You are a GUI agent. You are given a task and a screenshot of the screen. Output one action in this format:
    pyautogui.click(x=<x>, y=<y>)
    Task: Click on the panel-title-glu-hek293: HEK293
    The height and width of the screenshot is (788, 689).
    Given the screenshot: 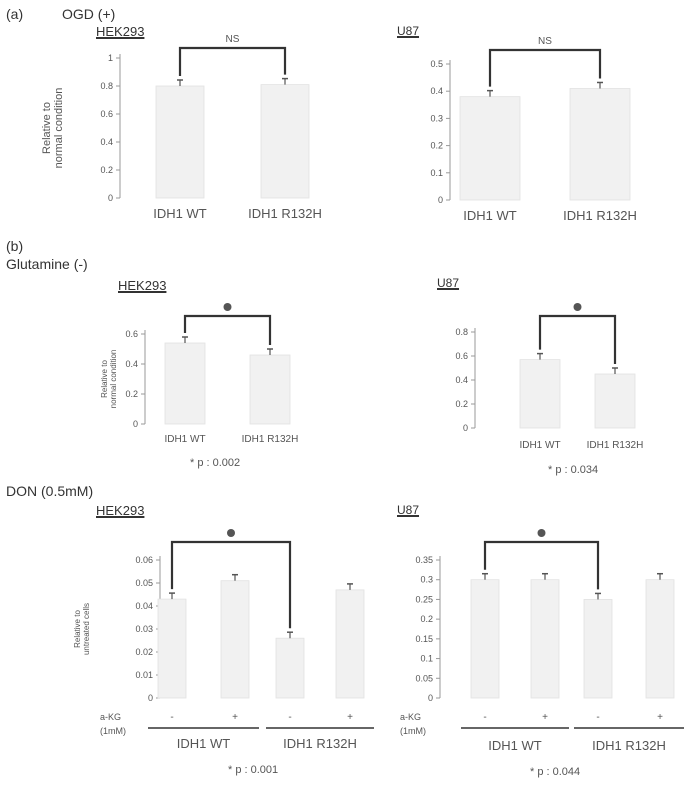 What is the action you would take?
    pyautogui.click(x=142, y=285)
    